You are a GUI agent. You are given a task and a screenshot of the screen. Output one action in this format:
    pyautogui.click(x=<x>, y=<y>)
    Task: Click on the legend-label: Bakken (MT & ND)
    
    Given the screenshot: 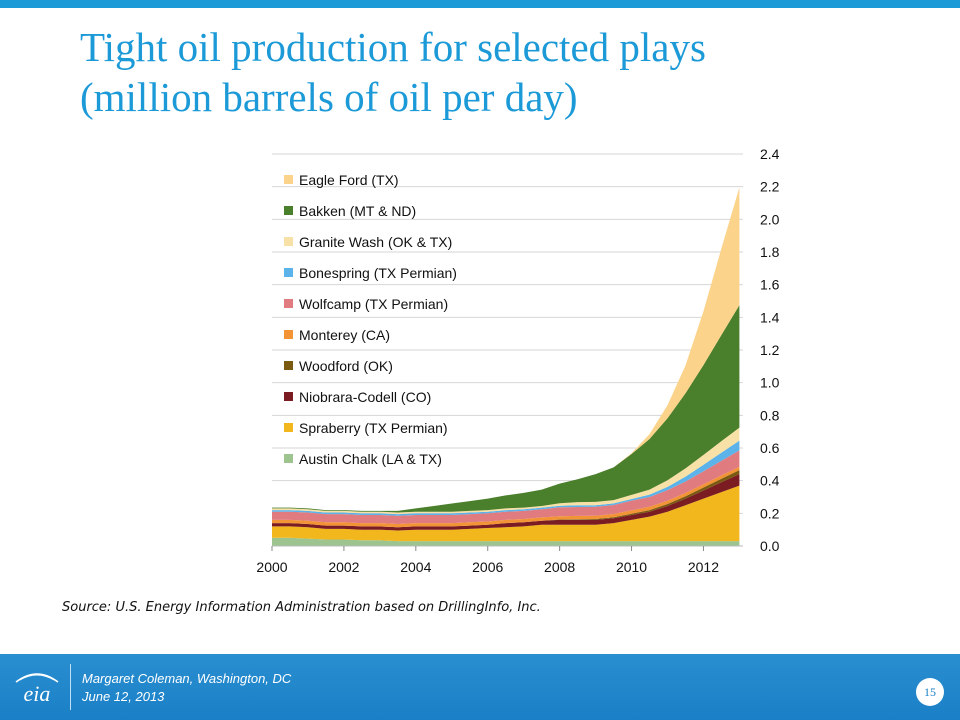 What is the action you would take?
    pyautogui.click(x=357, y=211)
    